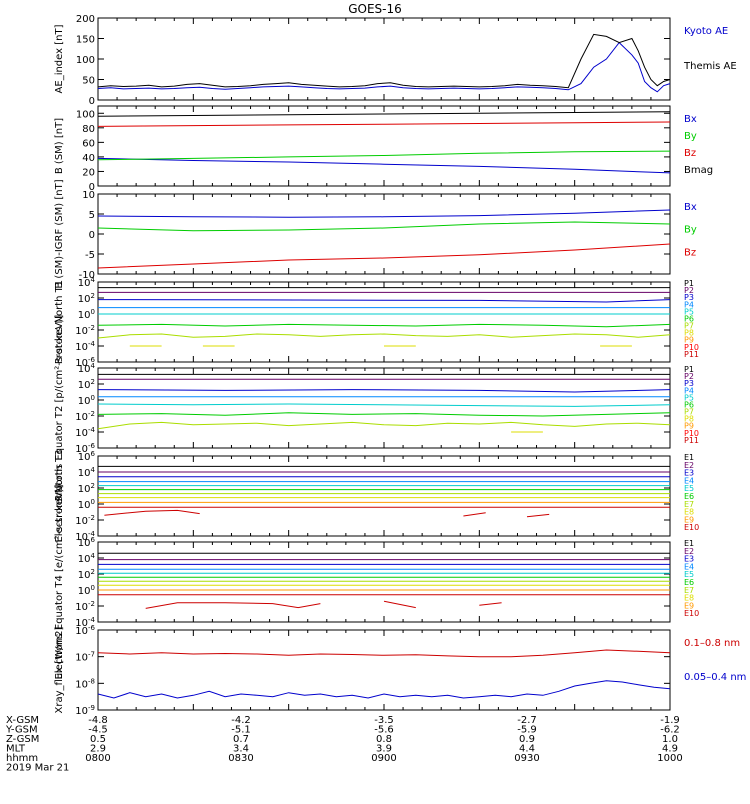  I want to click on legend-item: P2, so click(689, 376).